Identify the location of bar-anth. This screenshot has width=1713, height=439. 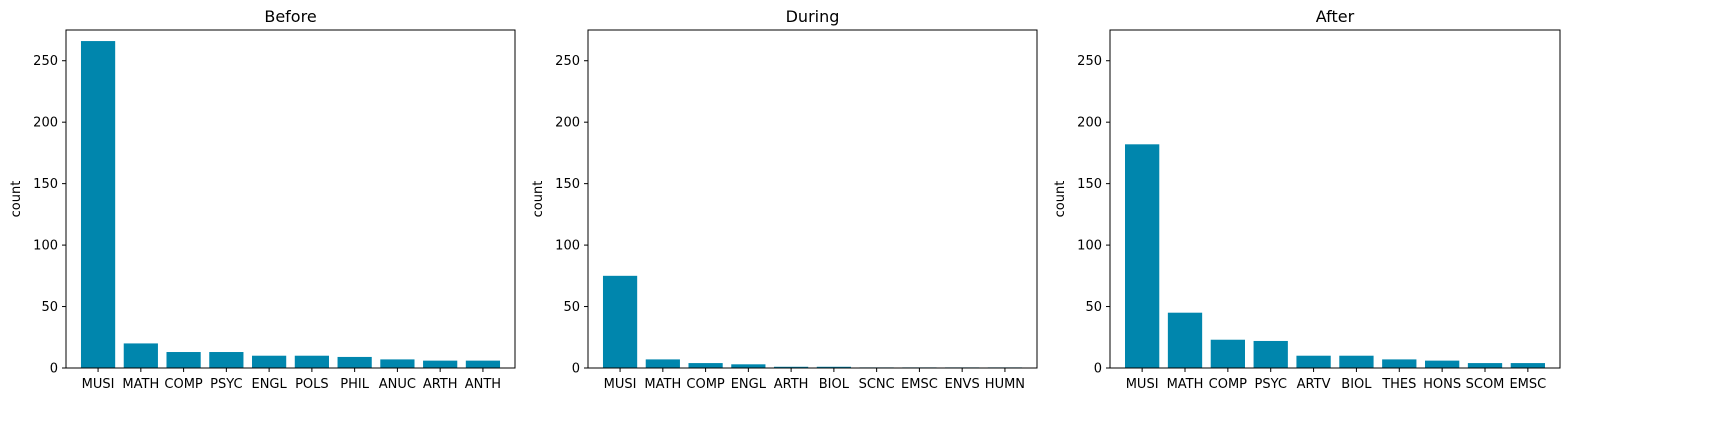
(483, 364).